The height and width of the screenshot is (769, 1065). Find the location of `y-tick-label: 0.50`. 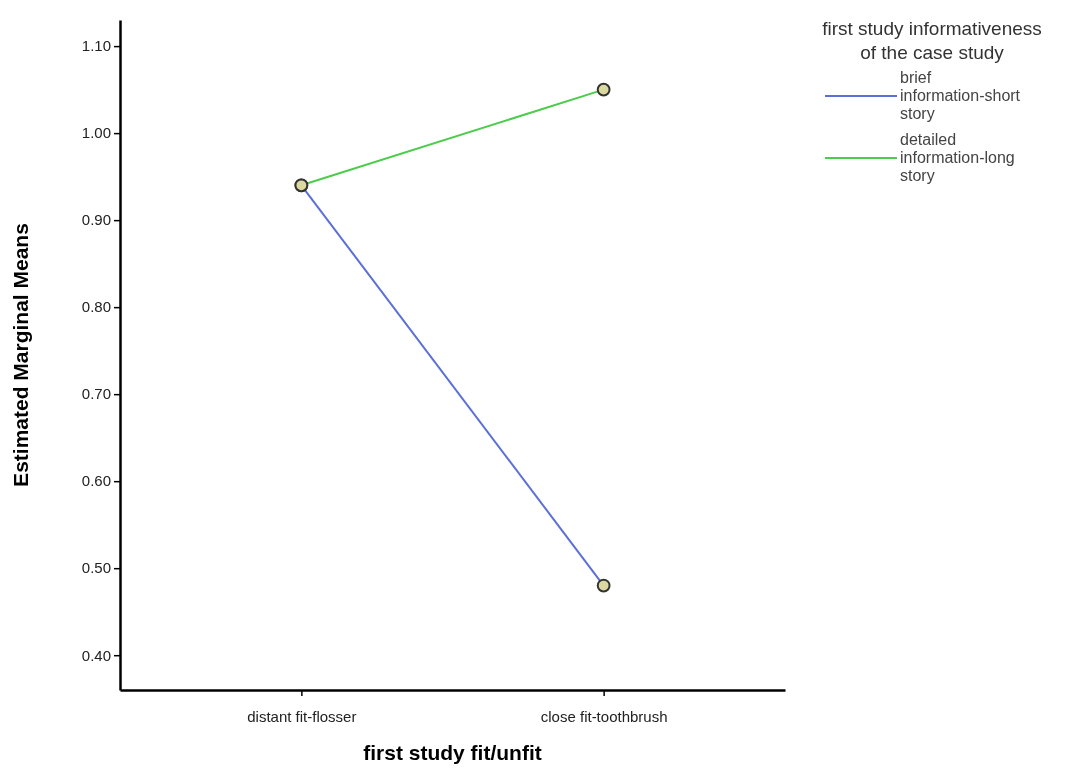

y-tick-label: 0.50 is located at coordinates (96, 568).